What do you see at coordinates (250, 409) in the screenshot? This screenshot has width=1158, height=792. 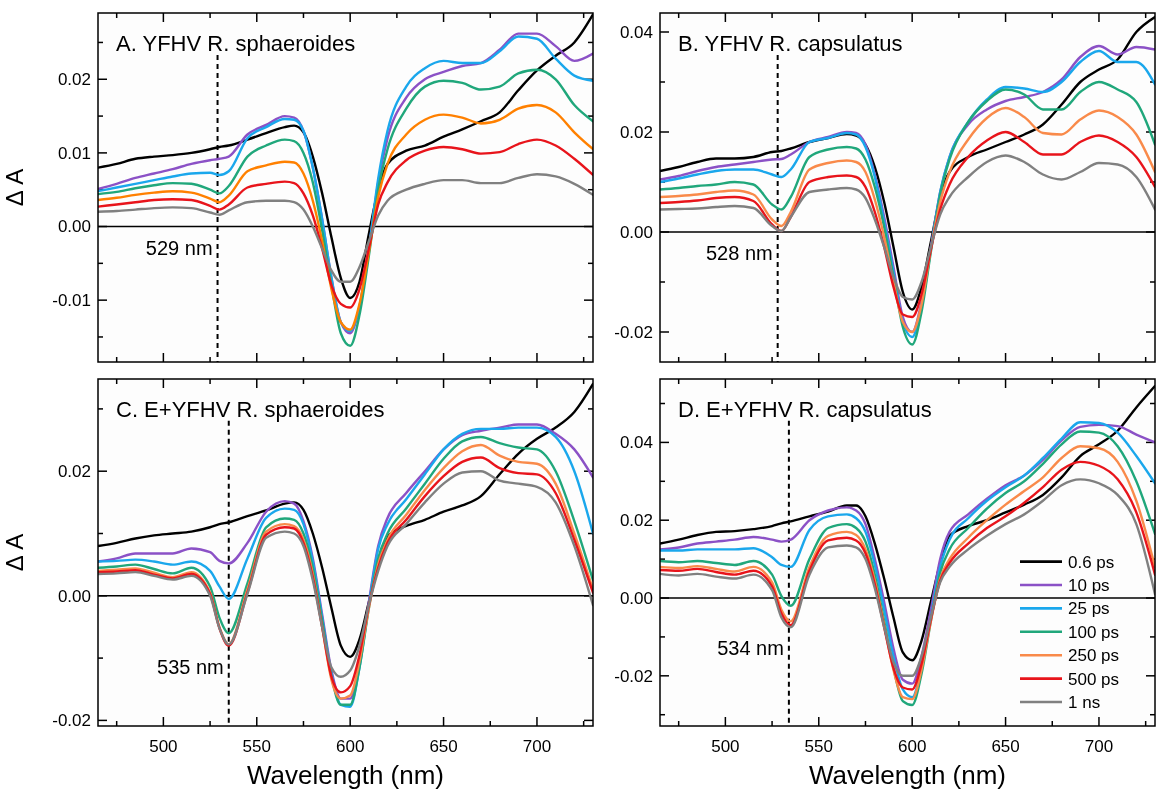 I see `text: C. E+YFHV R. sphaeroides` at bounding box center [250, 409].